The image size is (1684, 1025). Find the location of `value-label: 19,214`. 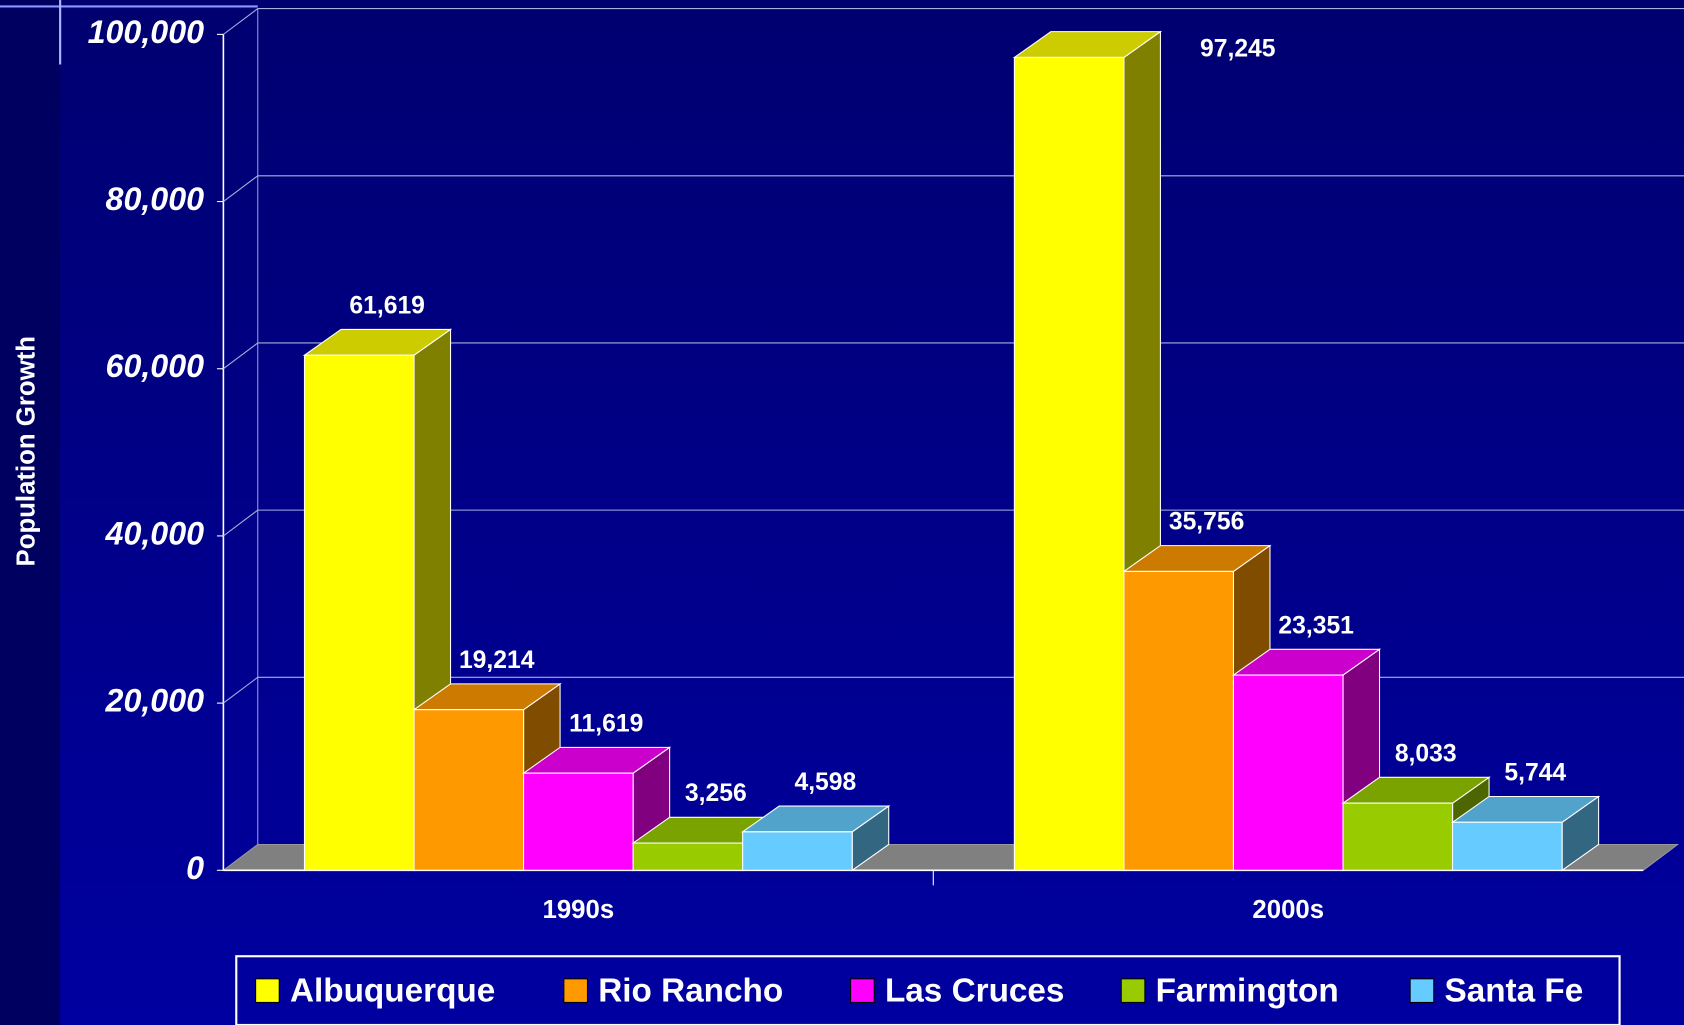

value-label: 19,214 is located at coordinates (497, 660).